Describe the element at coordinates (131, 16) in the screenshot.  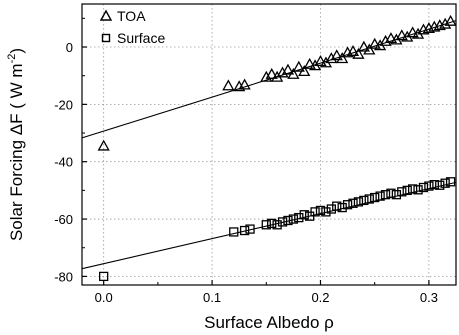
I see `legend-label-toa: TOA` at that location.